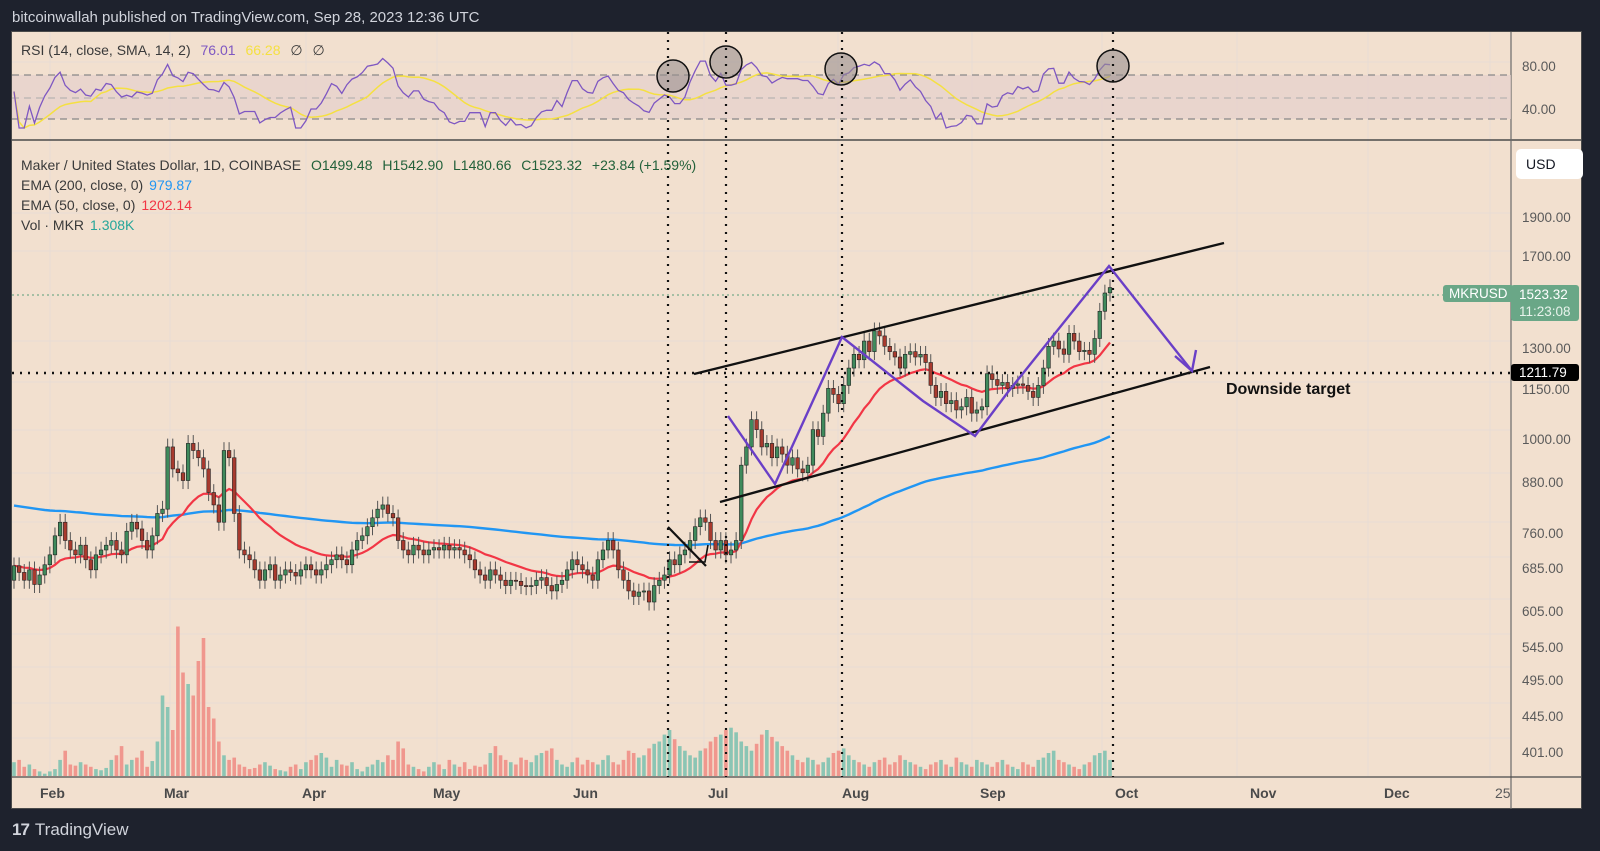 The image size is (1600, 851). What do you see at coordinates (176, 793) in the screenshot?
I see `time-tick: Mar` at bounding box center [176, 793].